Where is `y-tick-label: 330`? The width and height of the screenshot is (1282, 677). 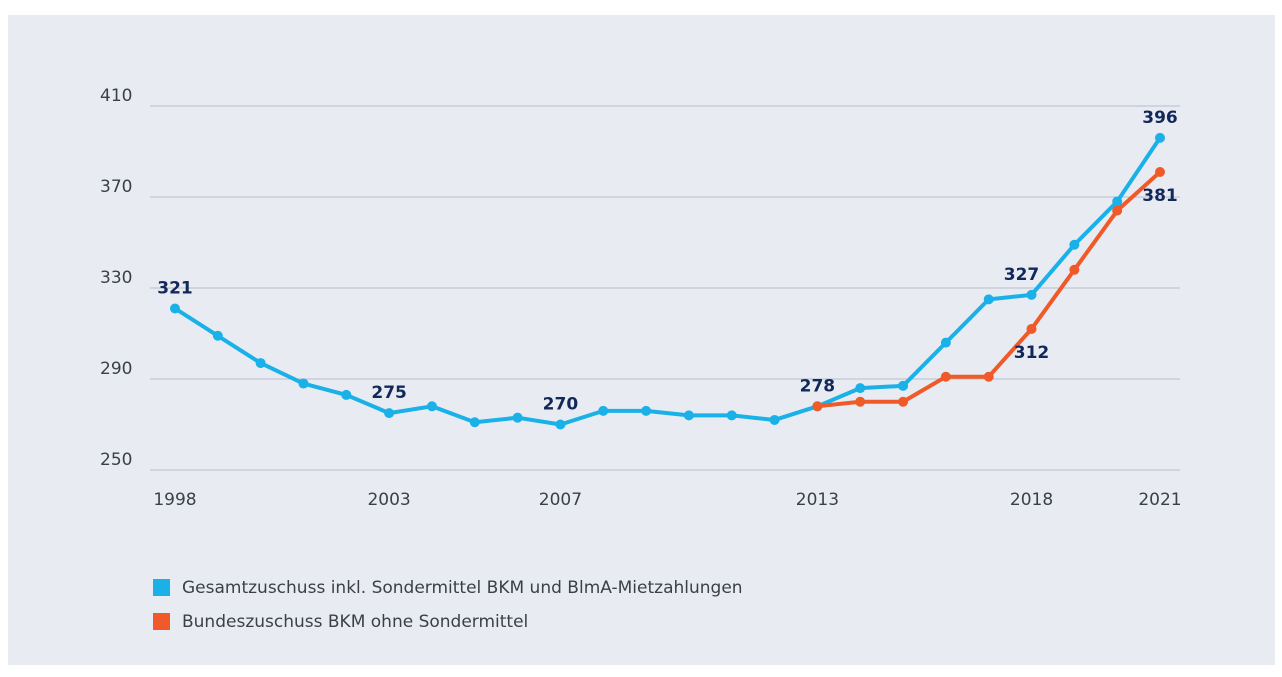 y-tick-label: 330 is located at coordinates (116, 278).